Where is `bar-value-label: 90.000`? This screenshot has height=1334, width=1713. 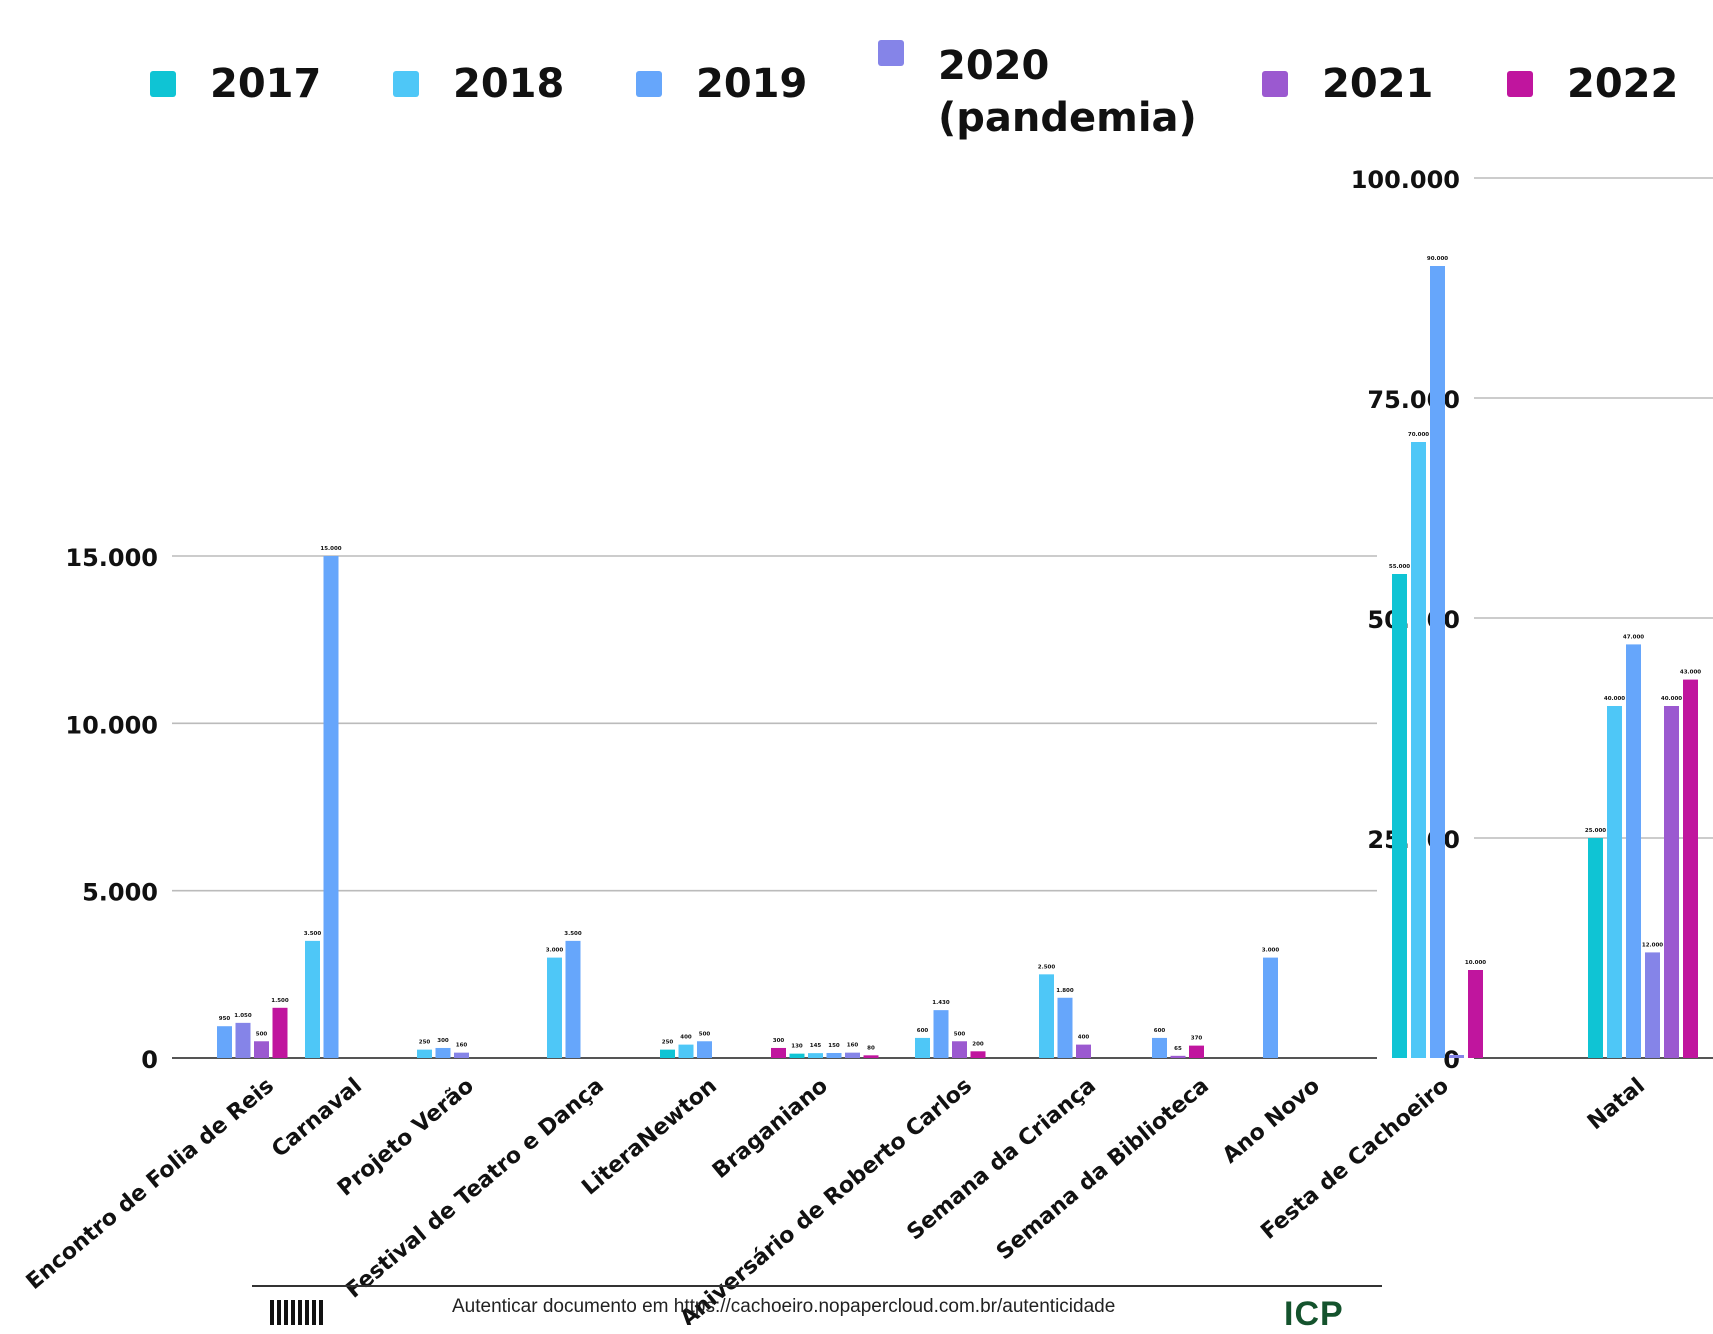
bar-value-label: 90.000 is located at coordinates (1437, 259).